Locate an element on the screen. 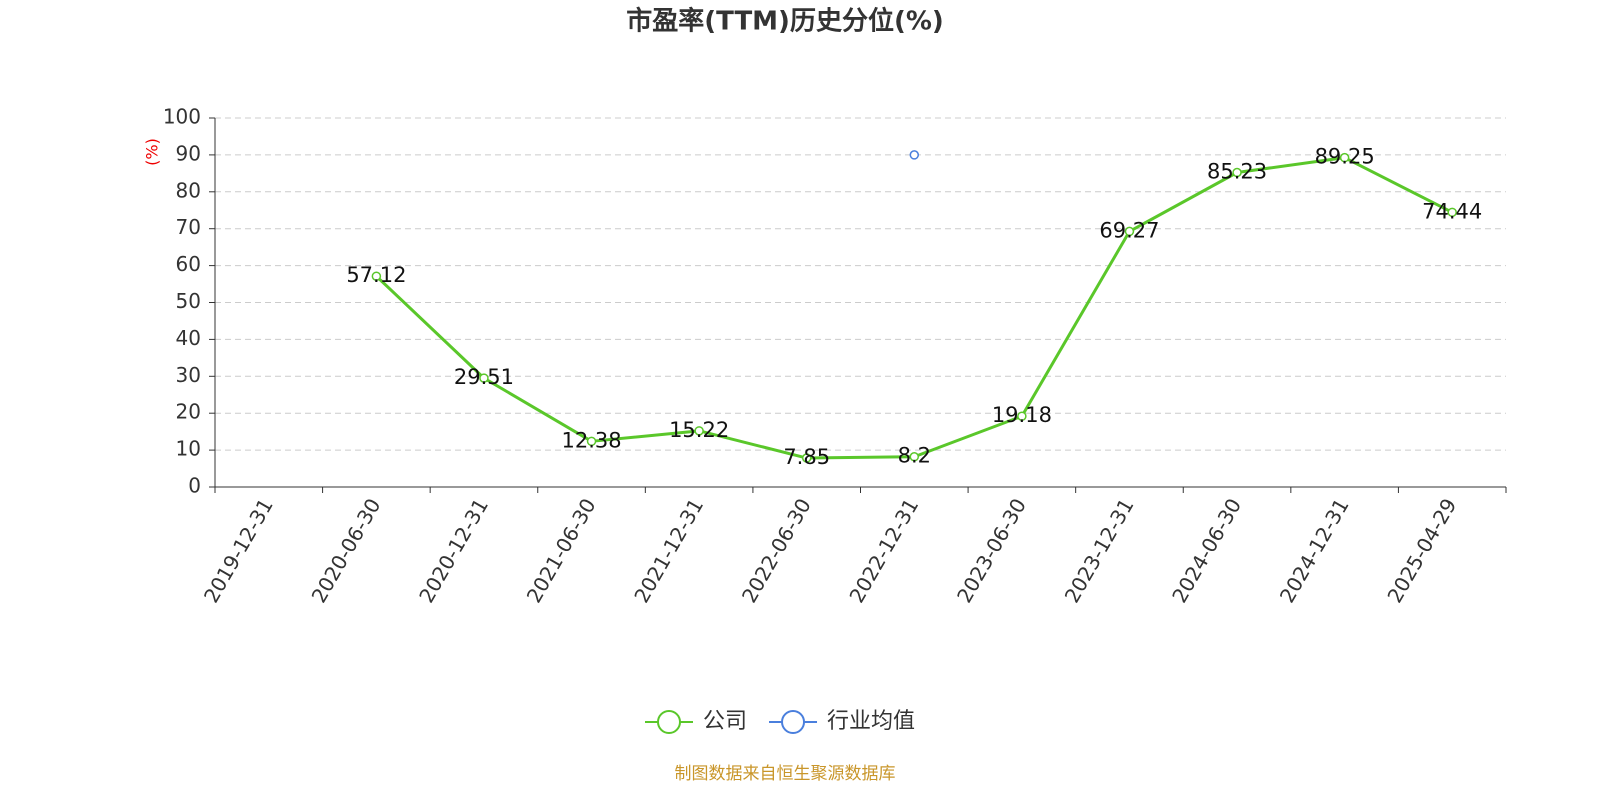 This screenshot has height=800, width=1600. x-tick-label: 2022-06-30 is located at coordinates (776, 550).